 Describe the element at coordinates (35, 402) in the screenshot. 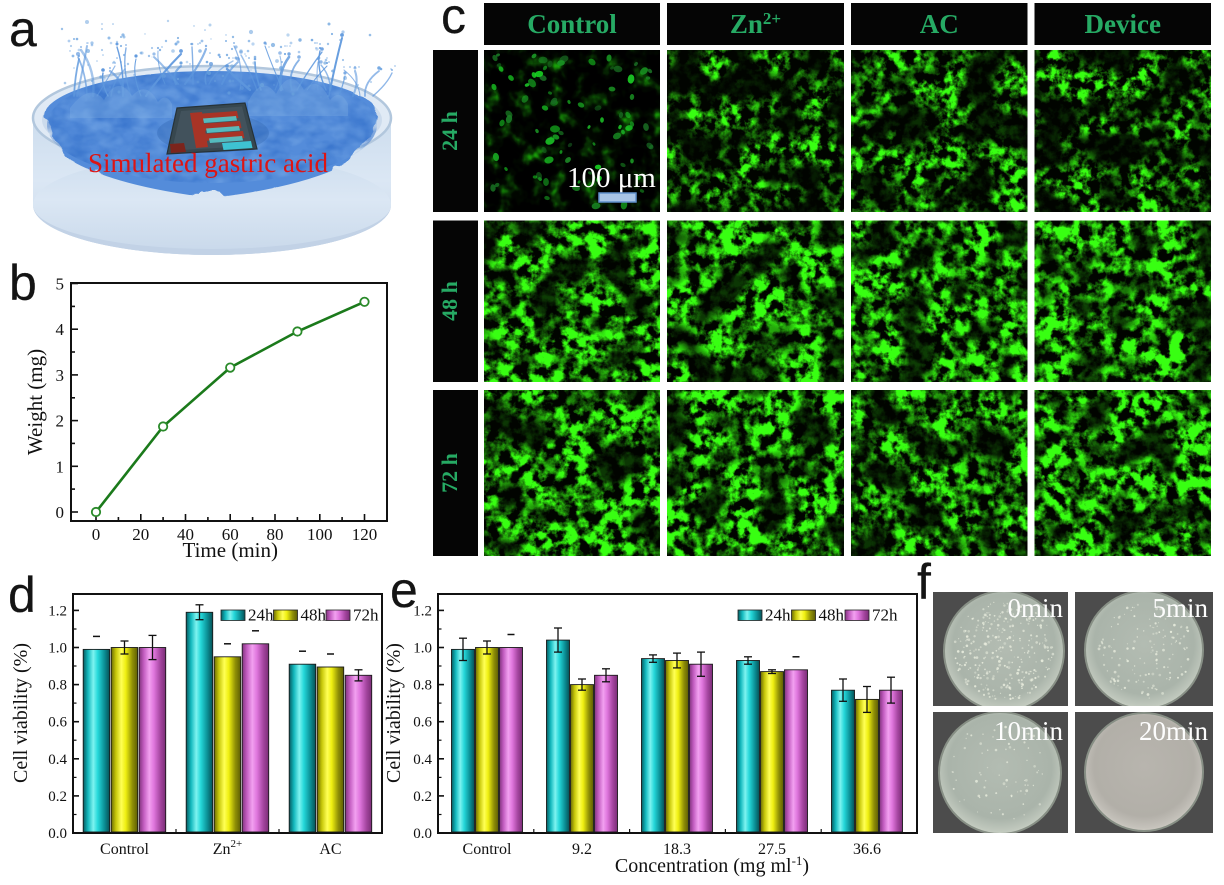

I see `svg-text: Weight (mg)` at that location.